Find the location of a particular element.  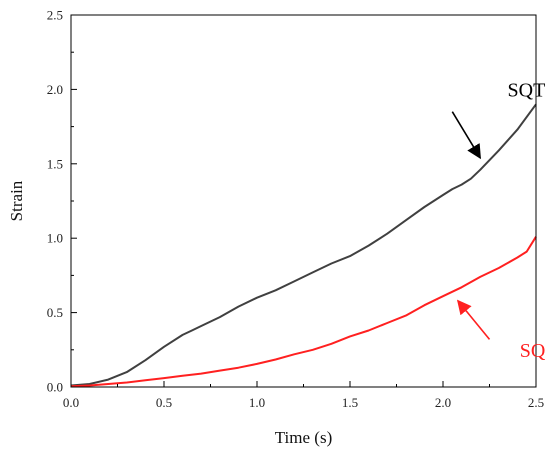

x-tick-label: 2.5 is located at coordinates (536, 402).